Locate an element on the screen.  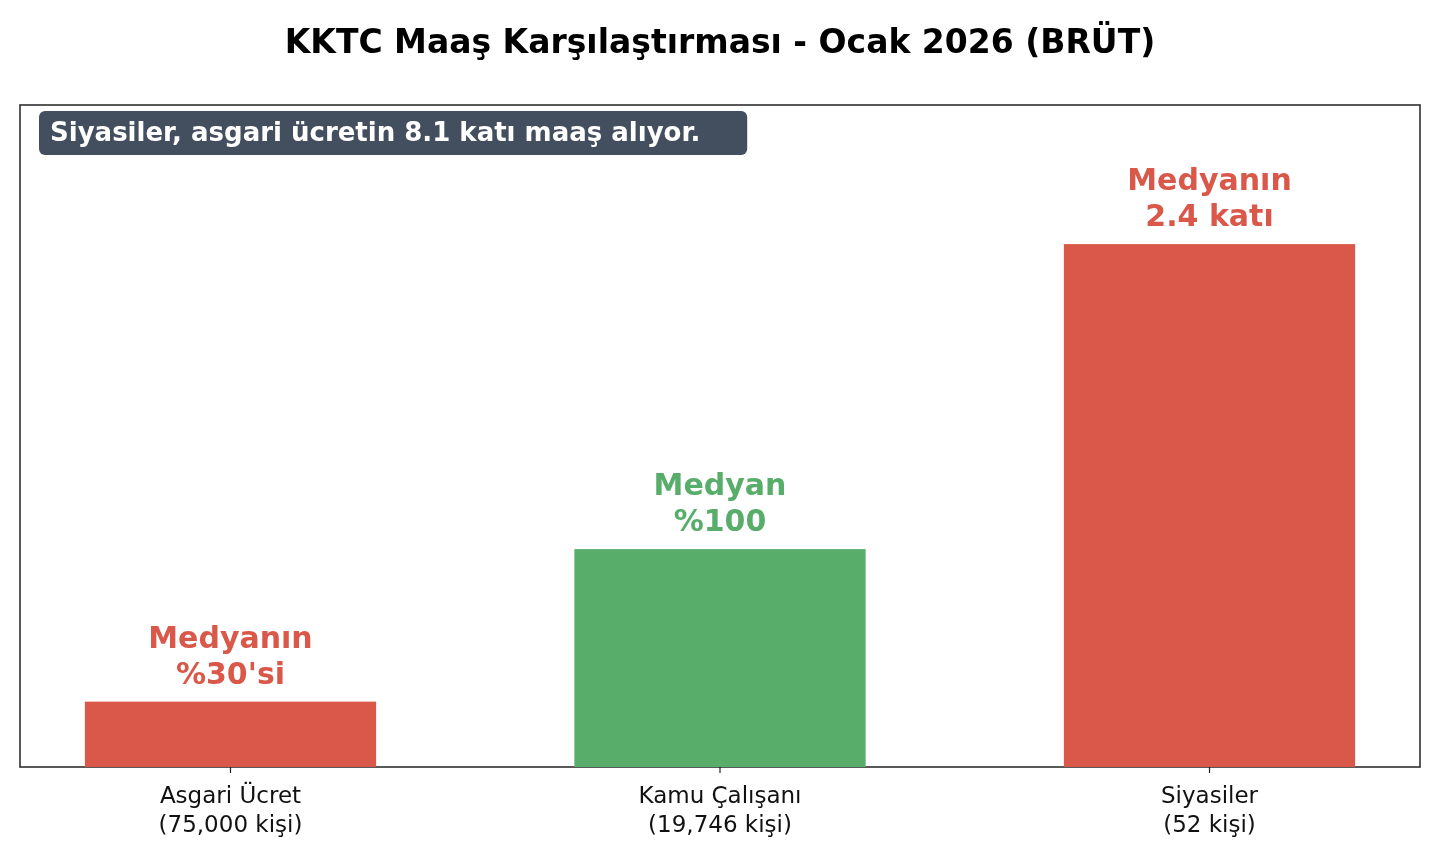
x-tick-label: Kamu Çalışanı (19,746 kişi) is located at coordinates (720, 809).